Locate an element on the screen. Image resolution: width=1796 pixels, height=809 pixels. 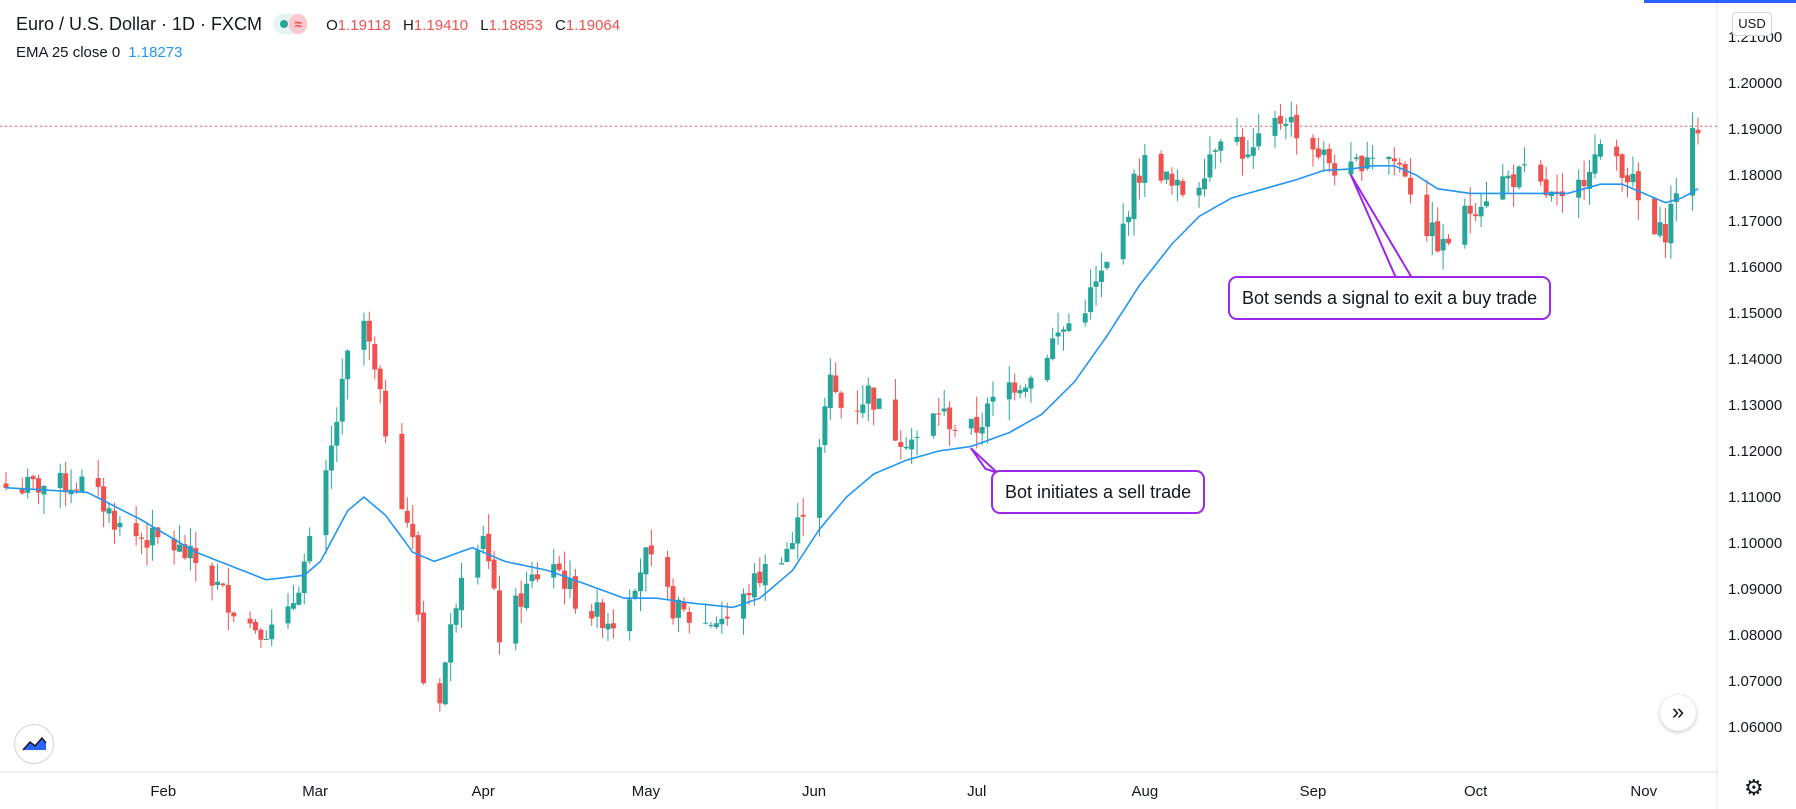
tradingview-logo is located at coordinates (34, 744).